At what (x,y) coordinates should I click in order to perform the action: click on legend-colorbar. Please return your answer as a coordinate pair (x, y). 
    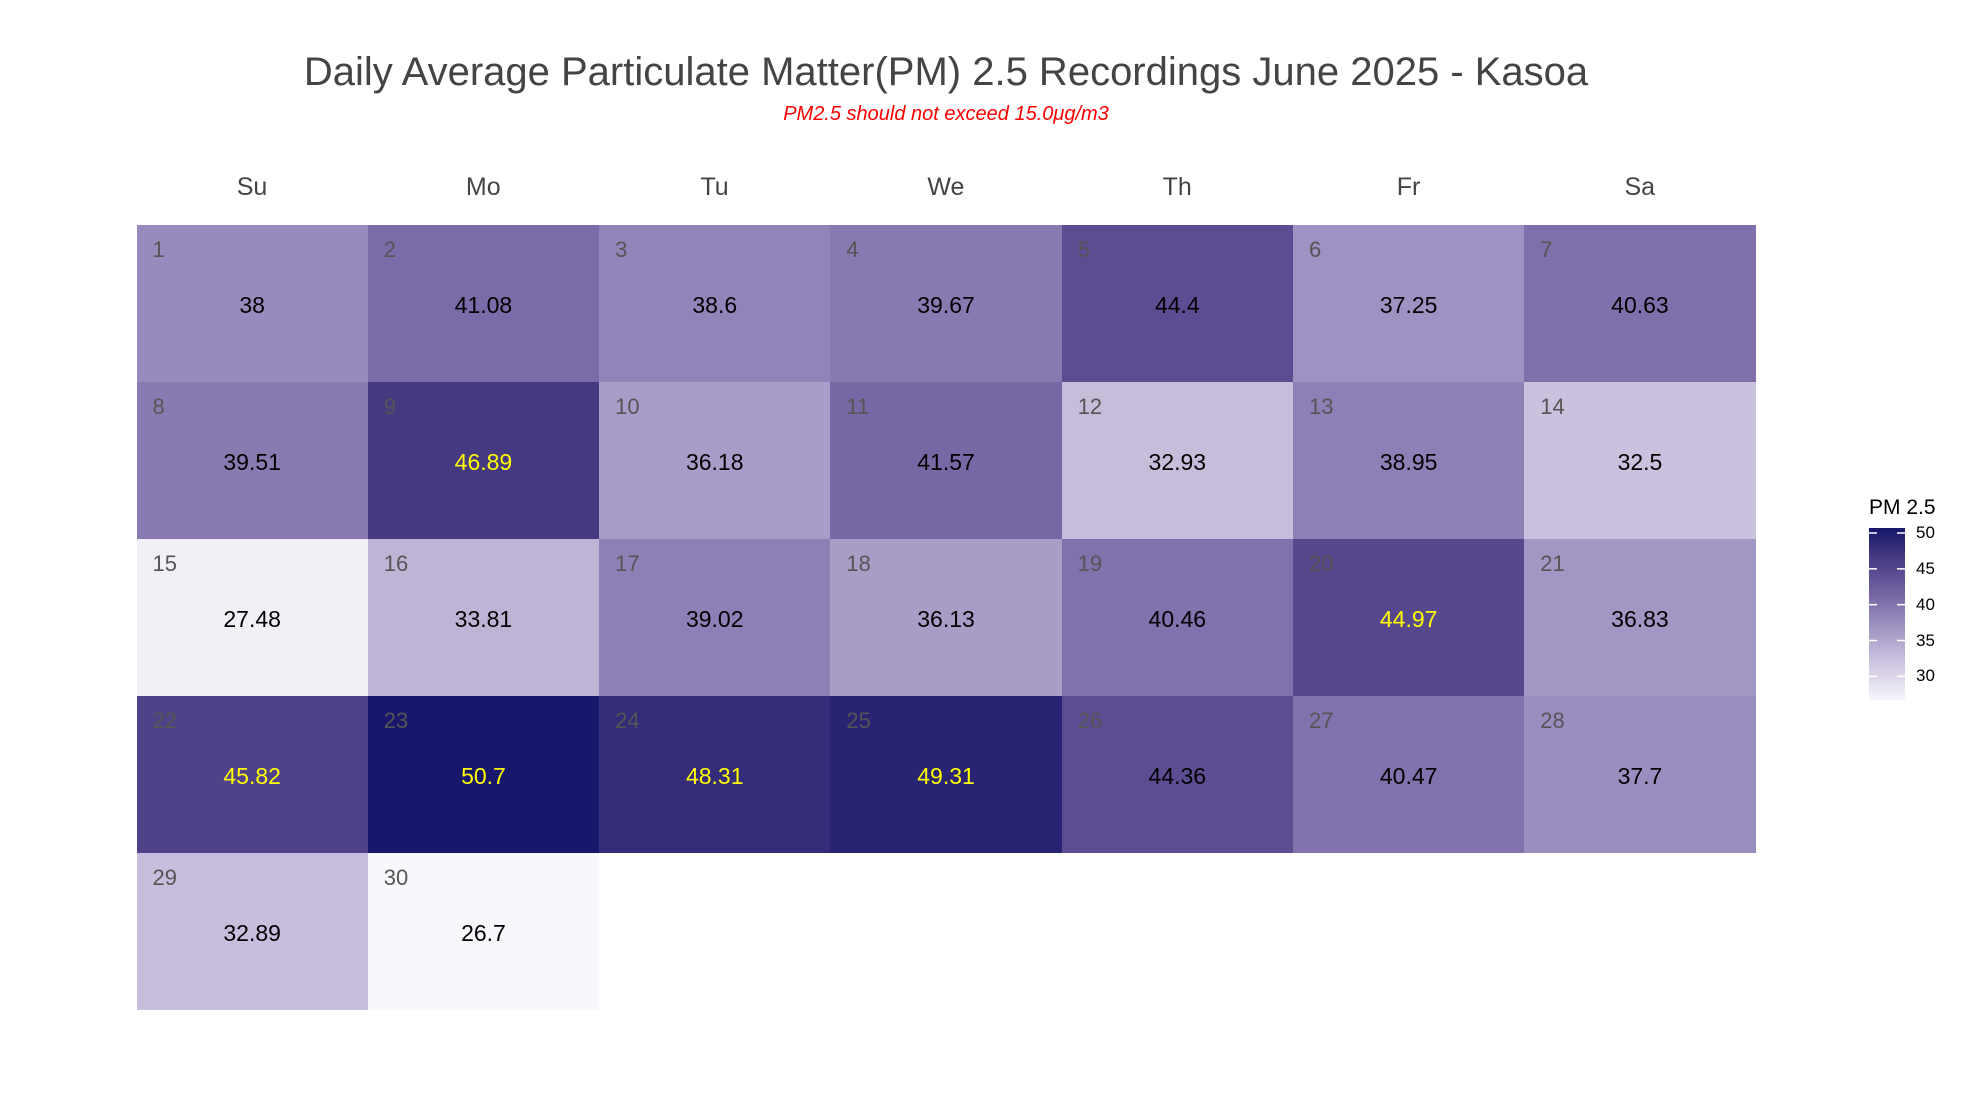
    Looking at the image, I should click on (1887, 614).